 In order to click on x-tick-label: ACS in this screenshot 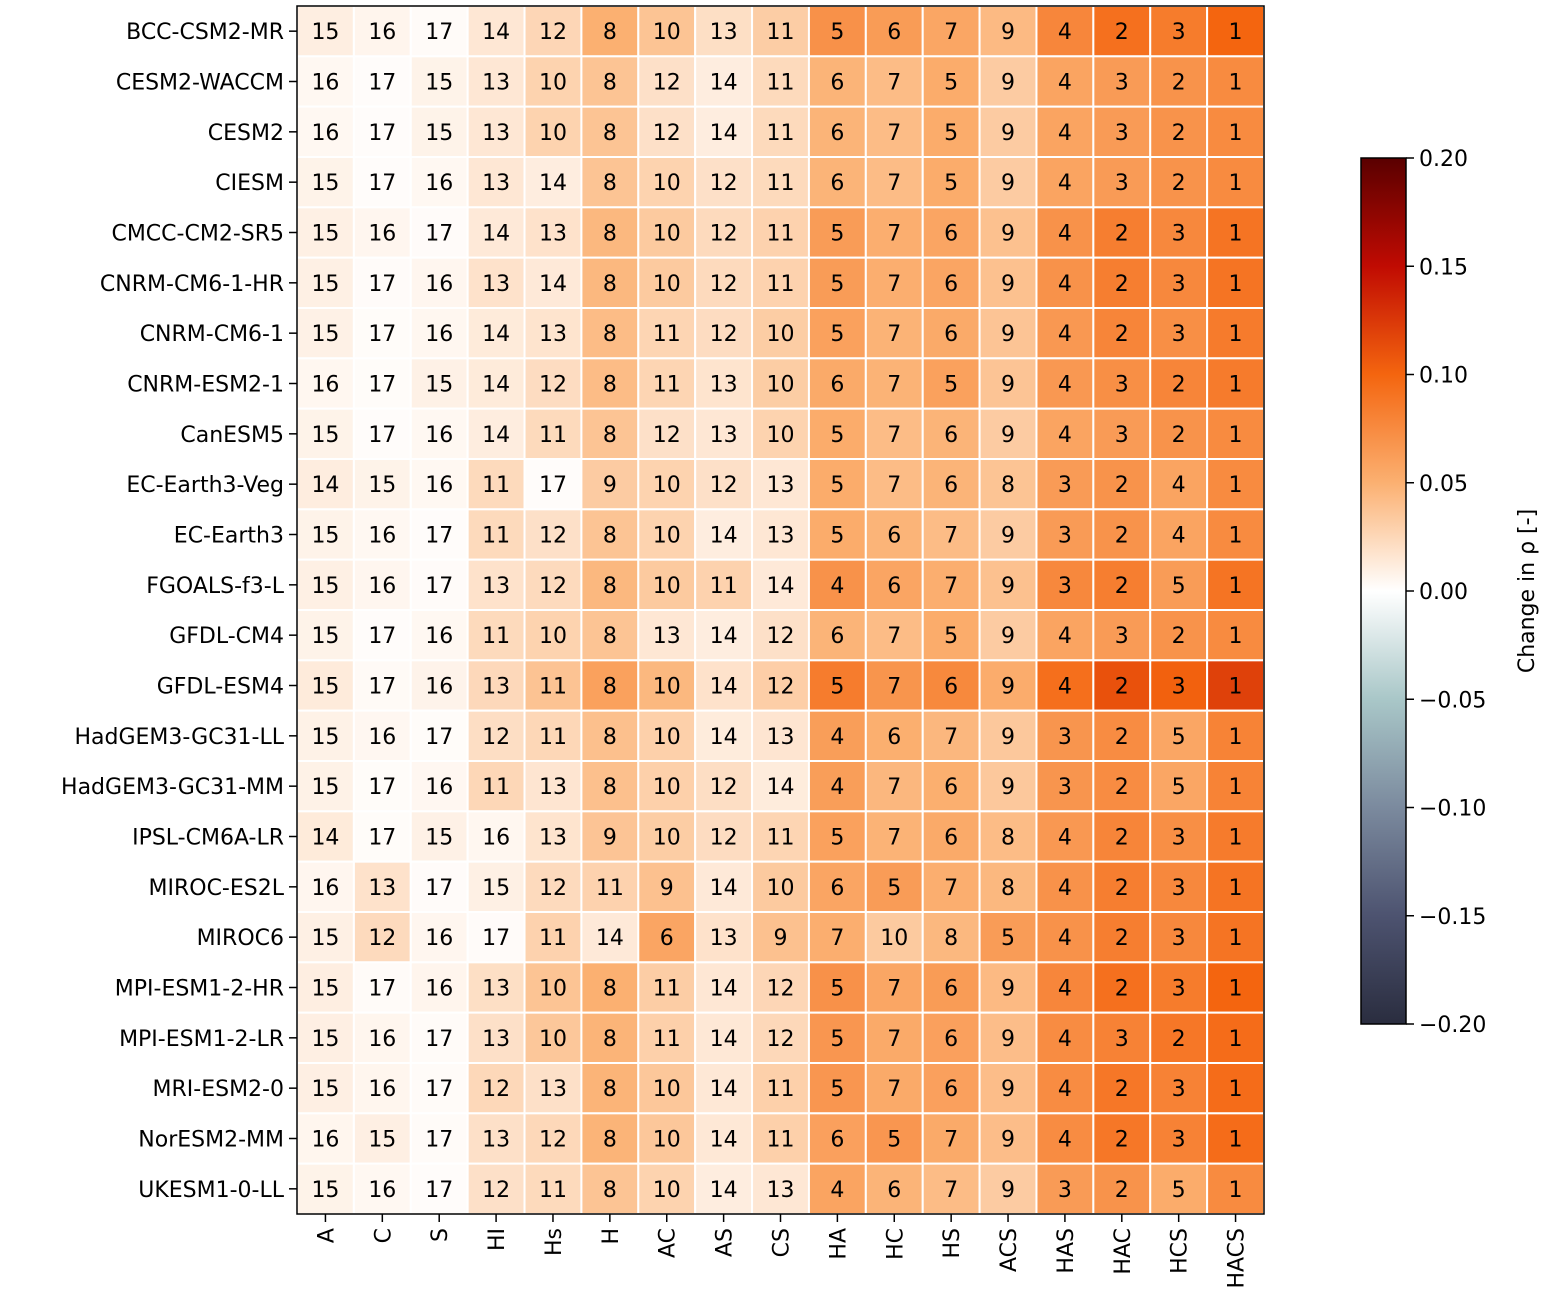, I will do `click(1009, 1250)`.